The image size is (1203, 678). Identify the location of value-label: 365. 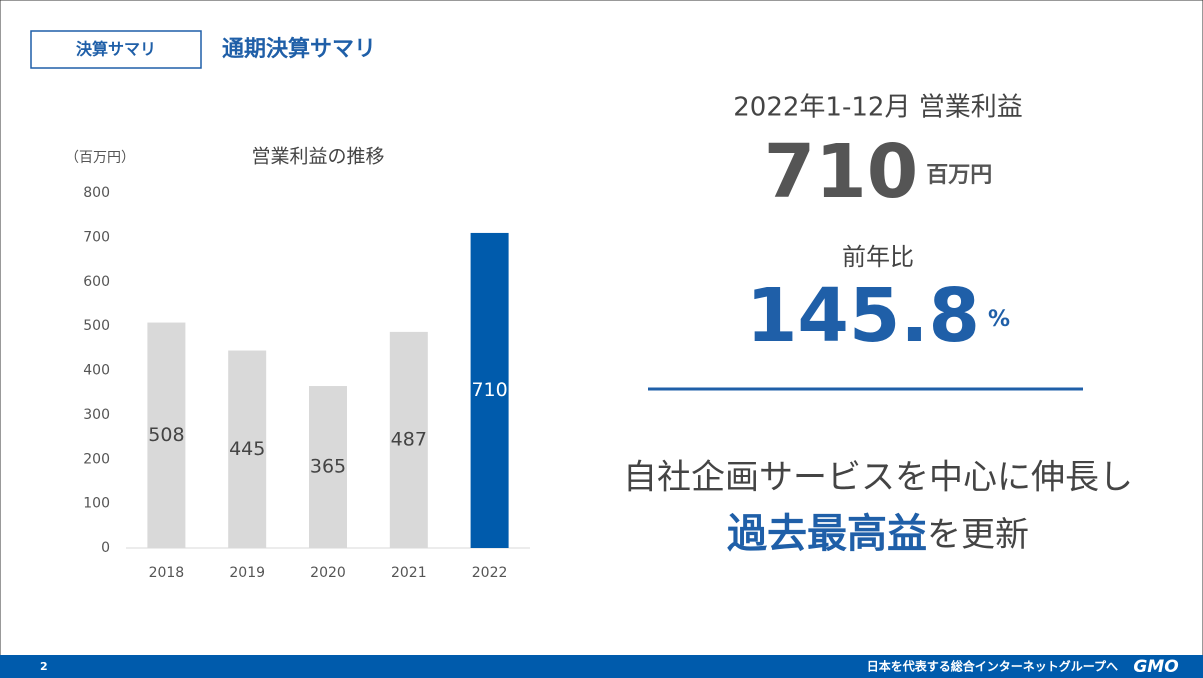
(328, 467).